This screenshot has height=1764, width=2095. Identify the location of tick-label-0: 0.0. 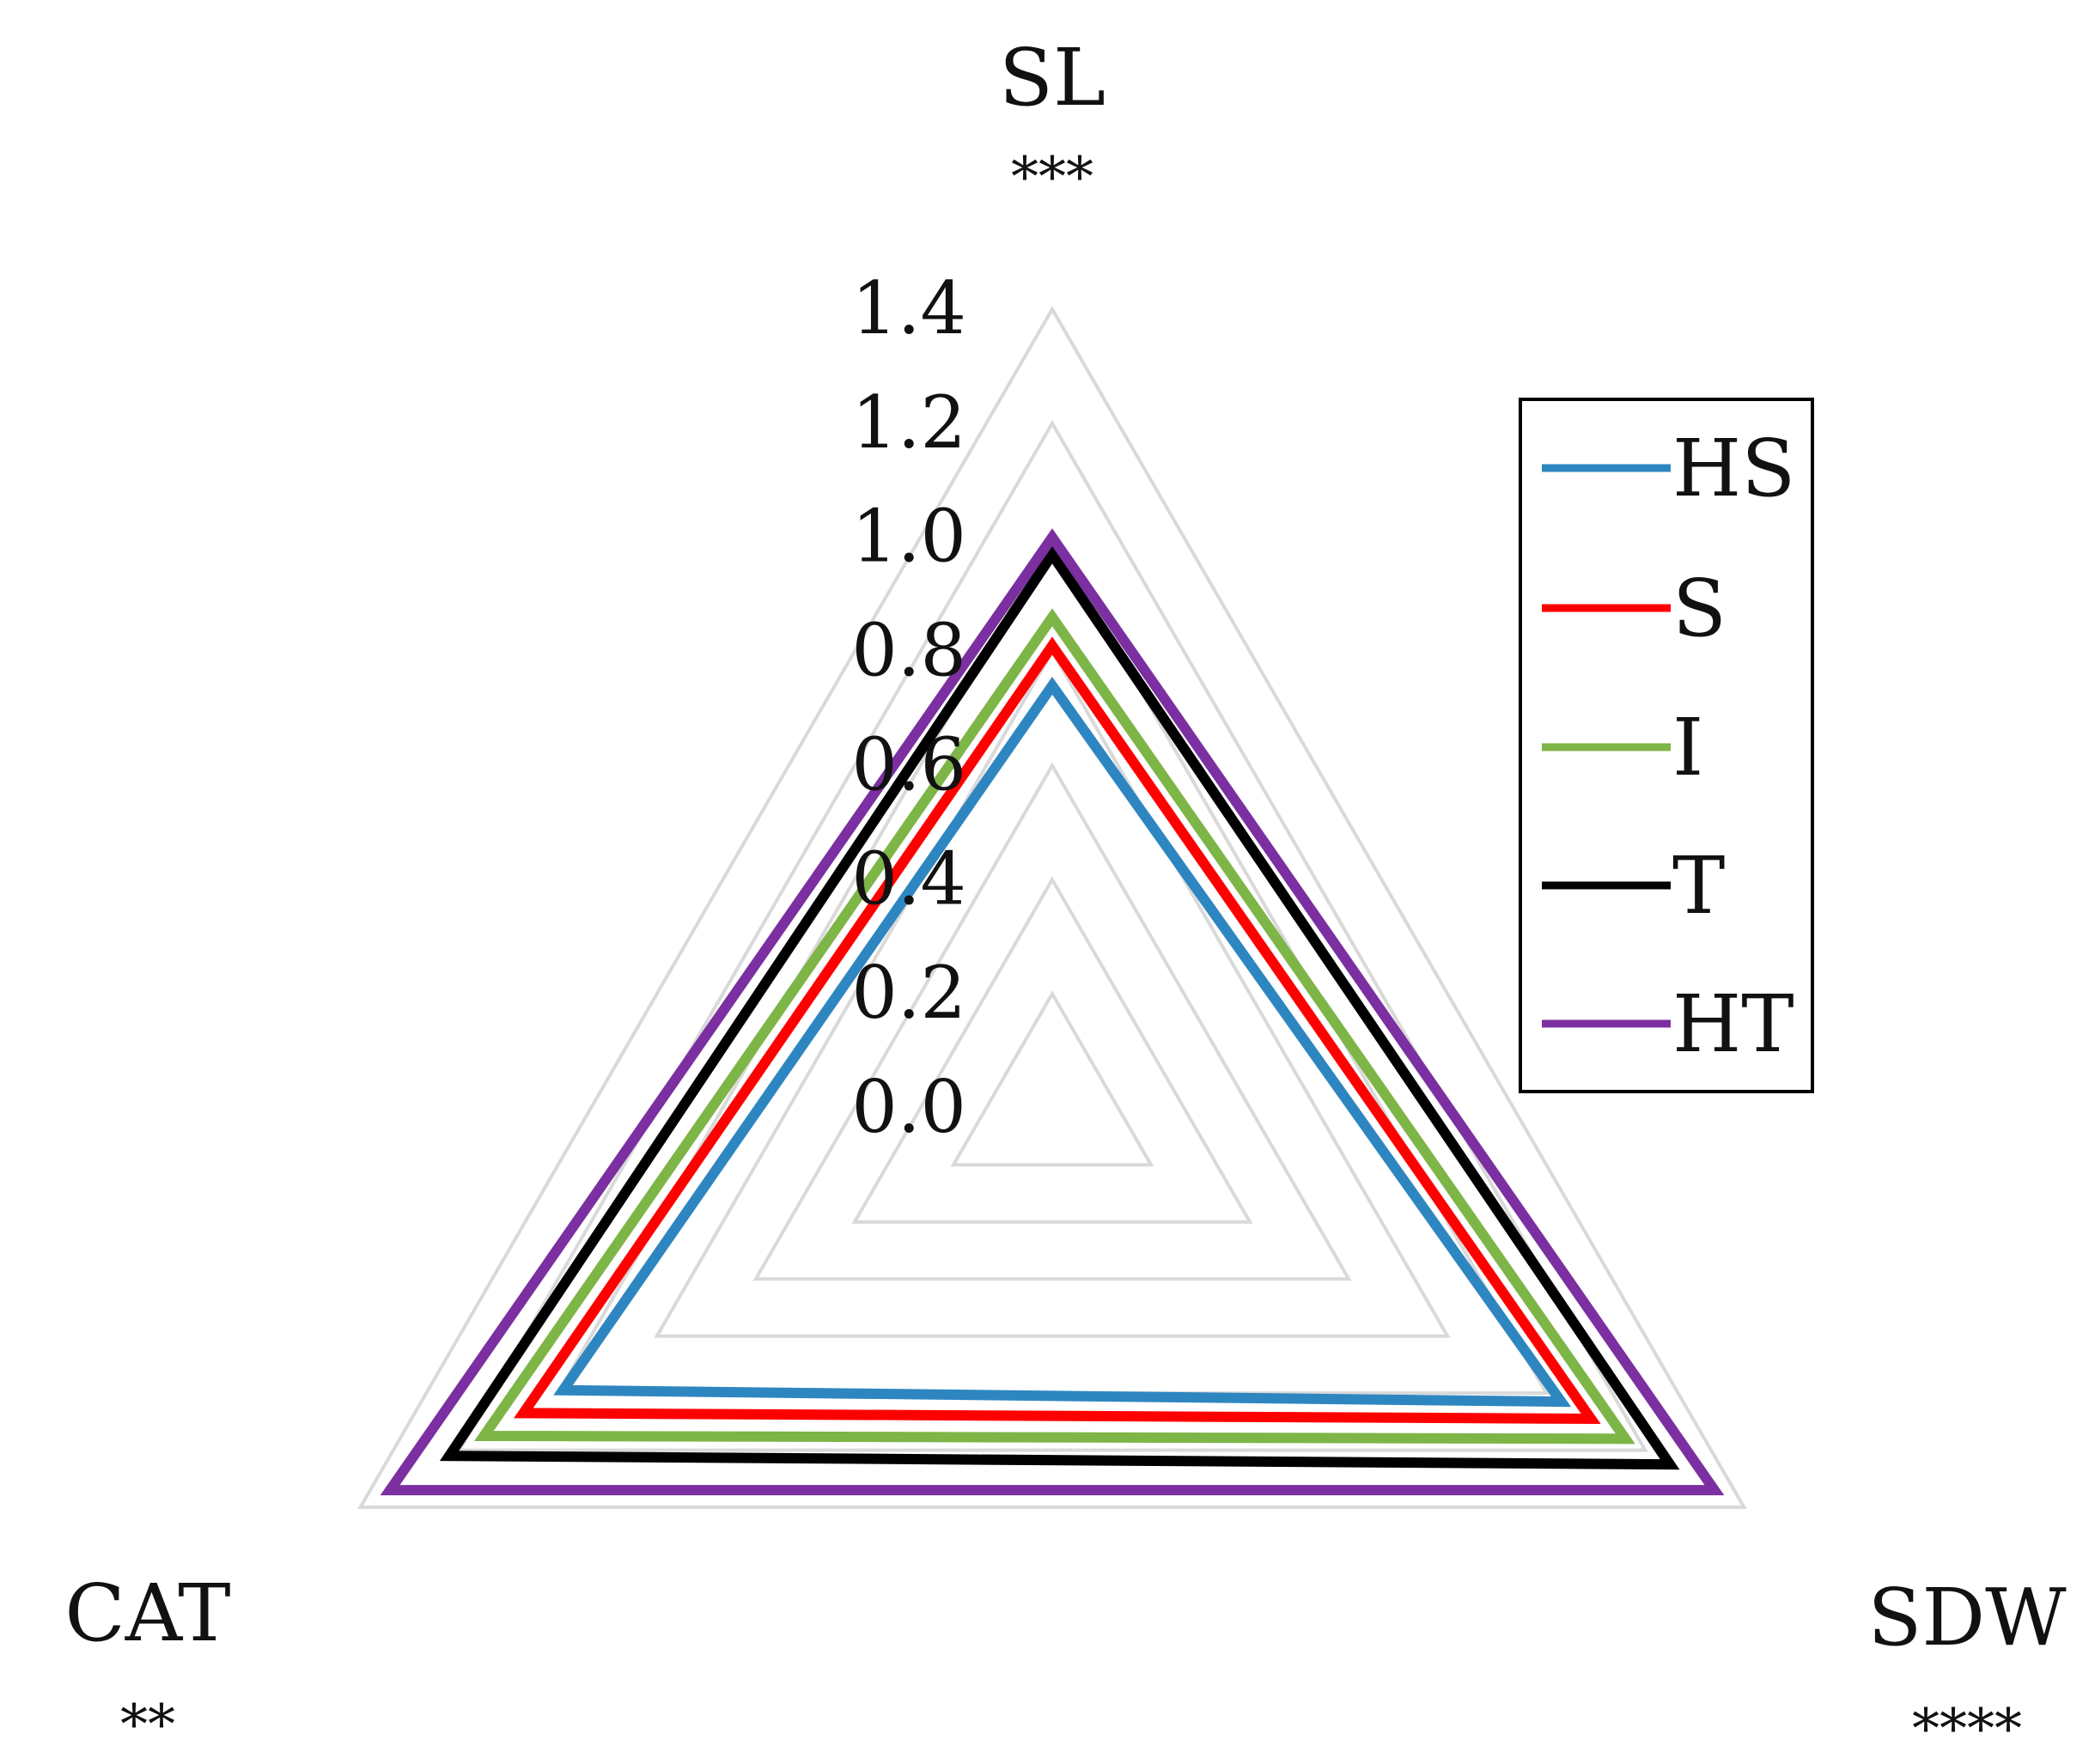
(908, 1107).